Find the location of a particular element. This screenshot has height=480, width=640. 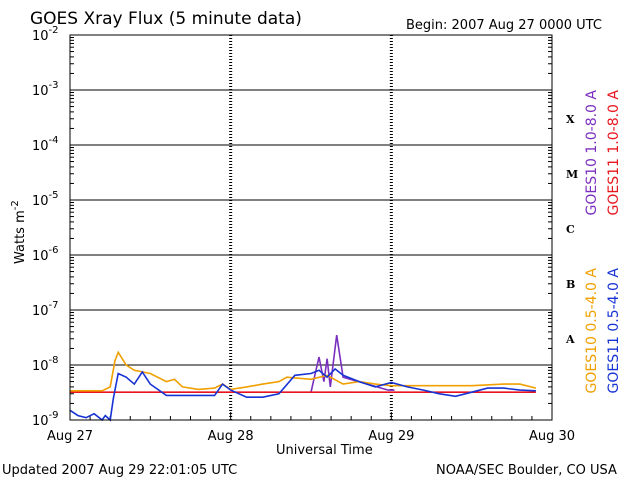

flare-class-labels: X M C B A is located at coordinates (571, 229).